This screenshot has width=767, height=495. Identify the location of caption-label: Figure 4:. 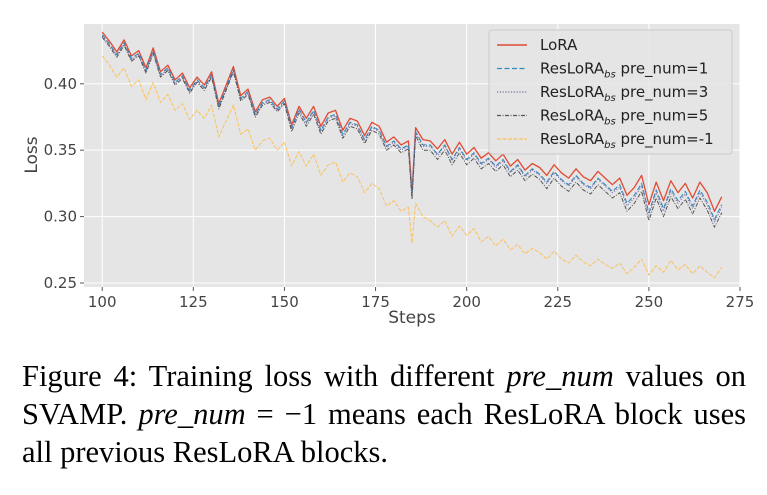
(80, 376).